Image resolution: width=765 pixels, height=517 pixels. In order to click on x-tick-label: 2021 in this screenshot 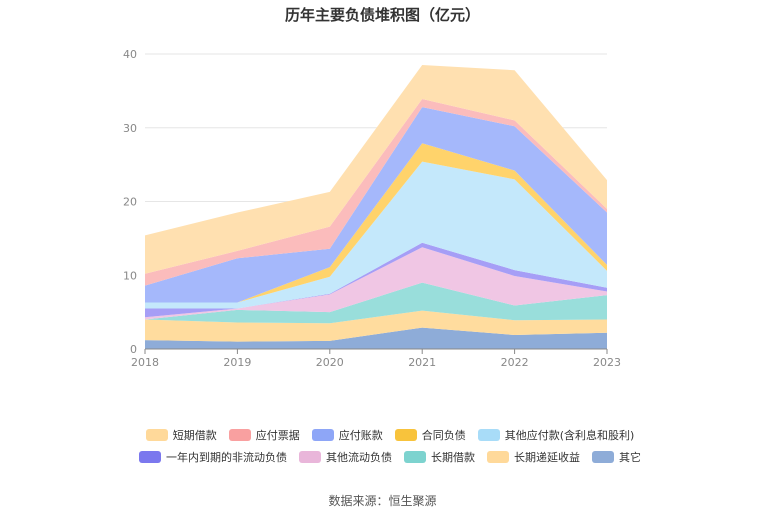, I will do `click(422, 362)`.